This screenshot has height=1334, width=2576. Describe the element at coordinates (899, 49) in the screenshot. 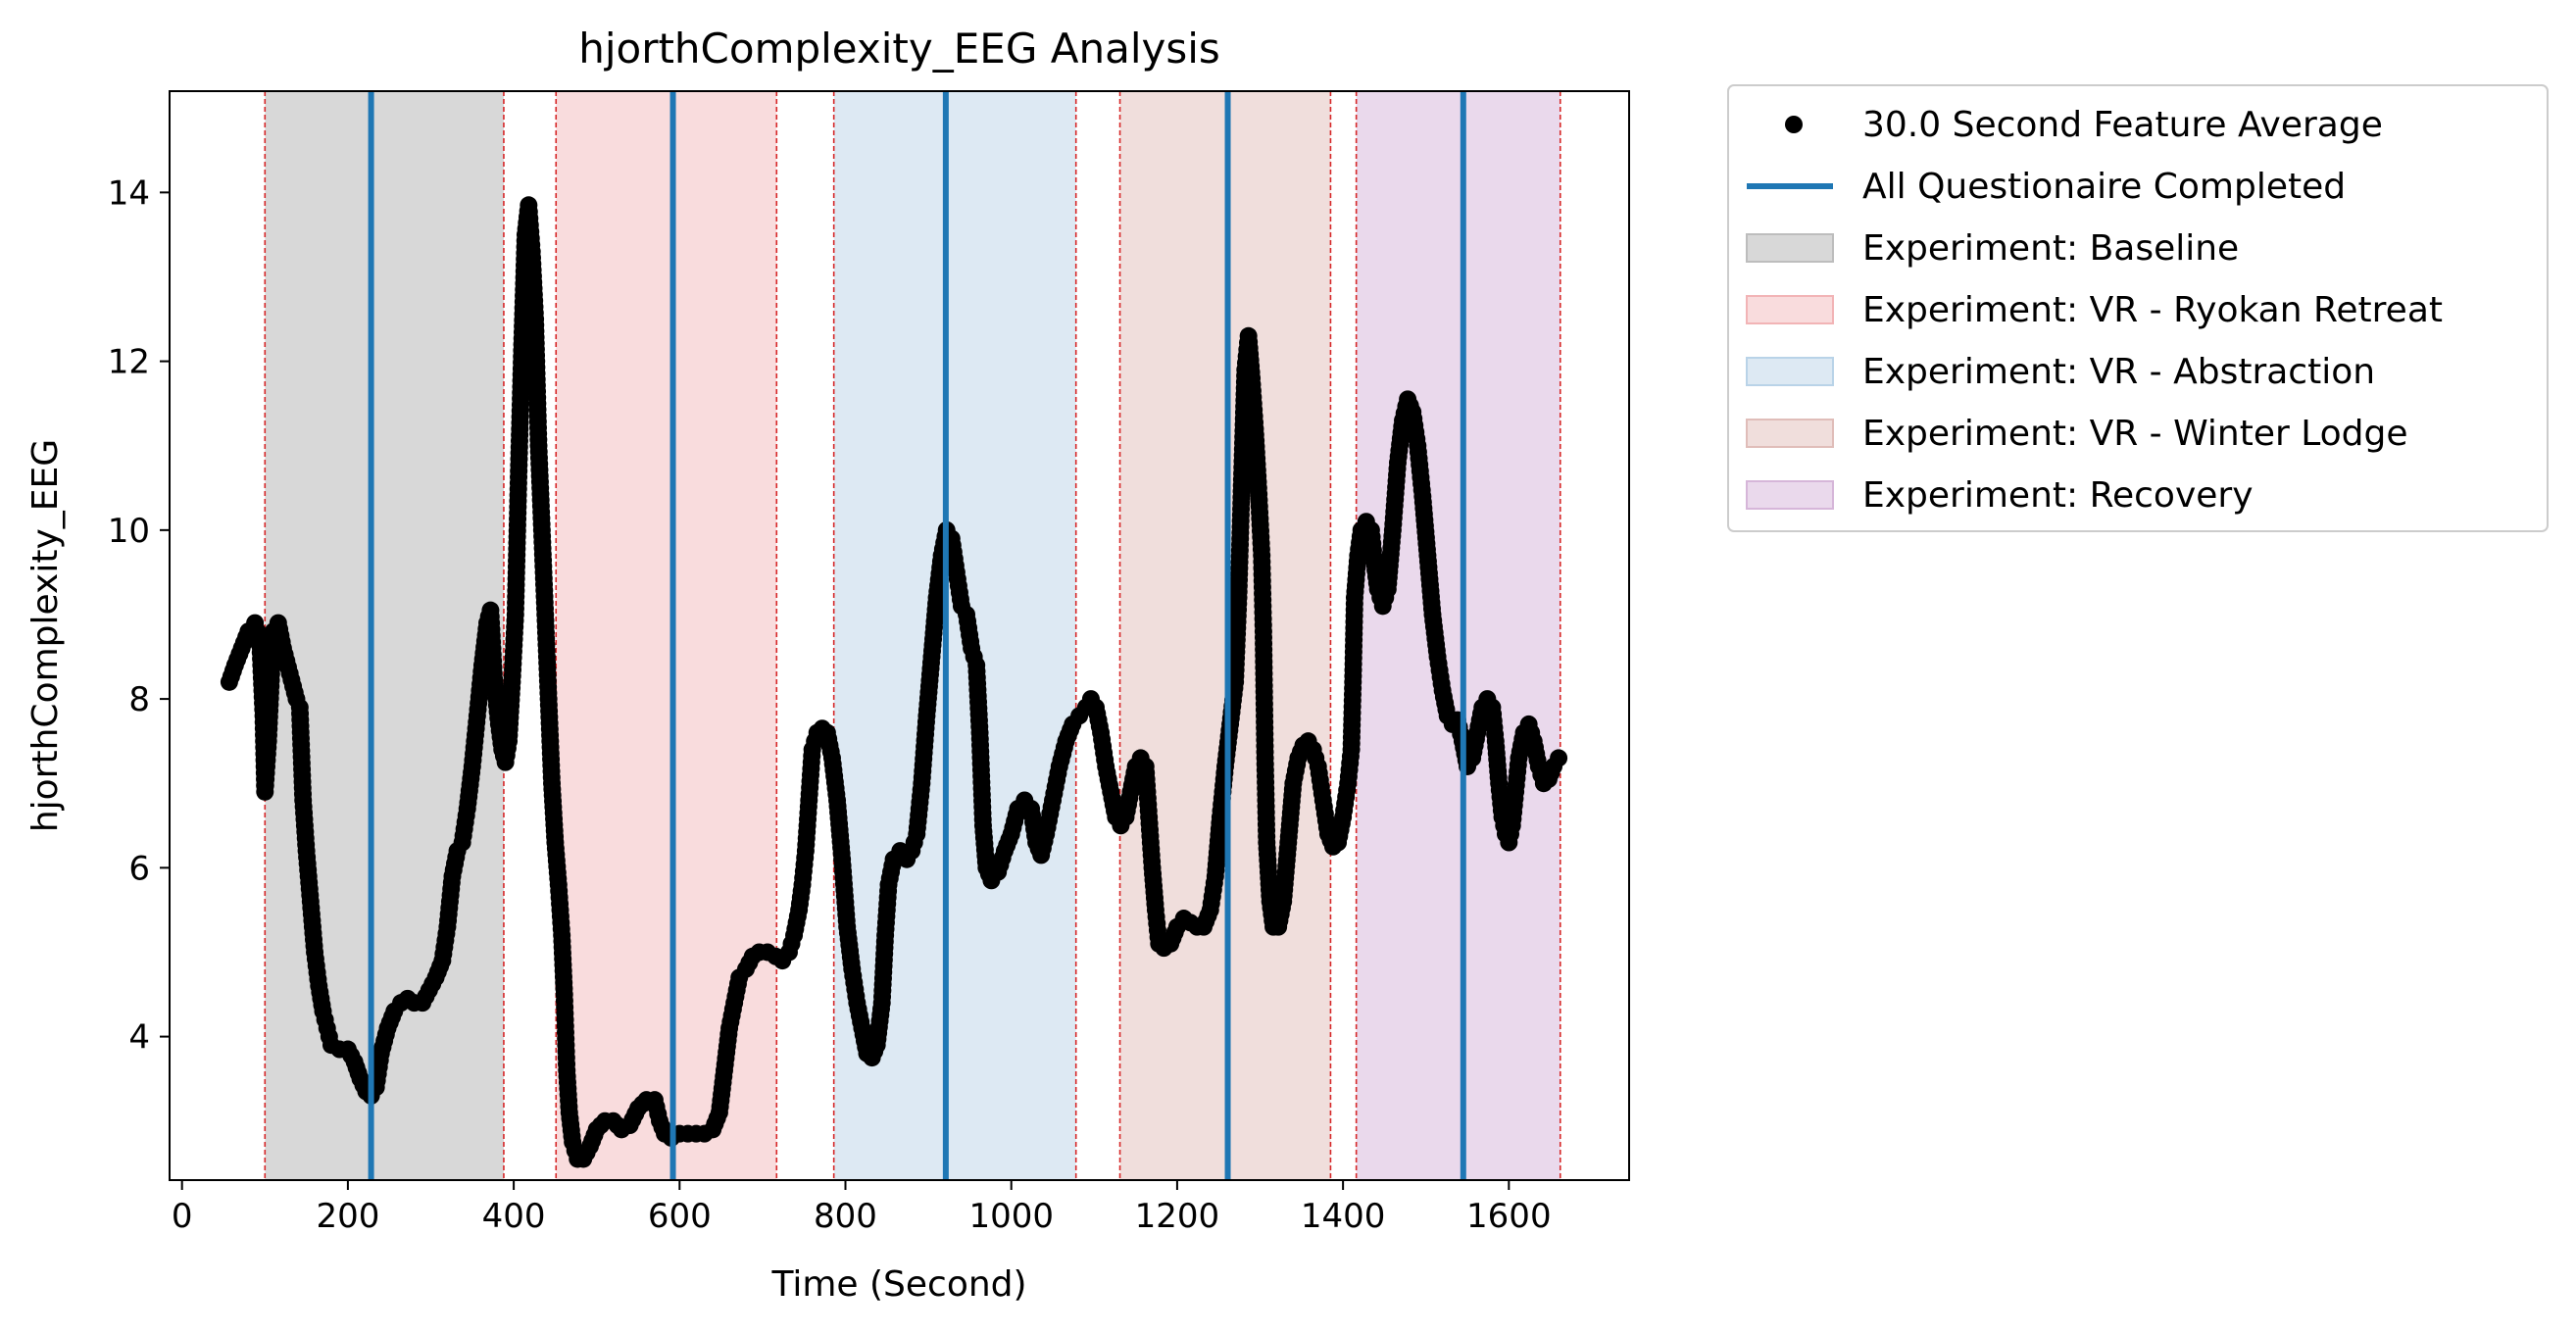

I see `chart-title: hjorthComplexity_EEG Analysis` at that location.